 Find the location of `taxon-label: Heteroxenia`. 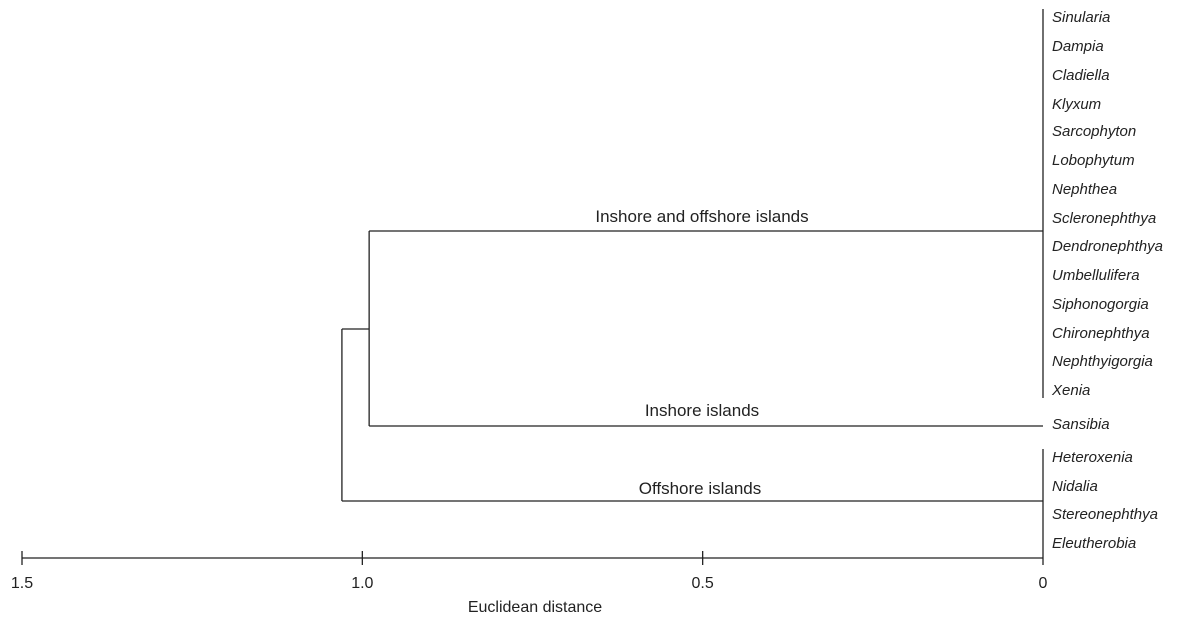

taxon-label: Heteroxenia is located at coordinates (1092, 457).